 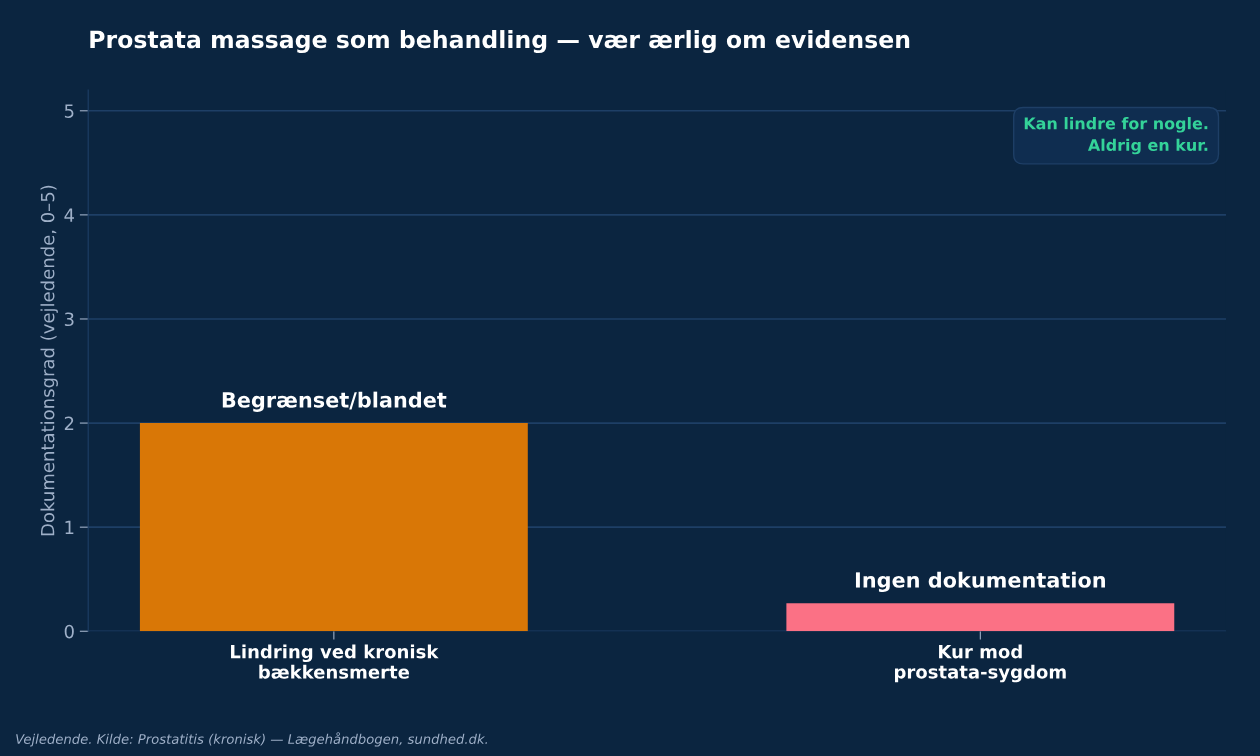 I want to click on x-tick-label: Lindring ved kronisk bækkensmerte, so click(x=335, y=661).